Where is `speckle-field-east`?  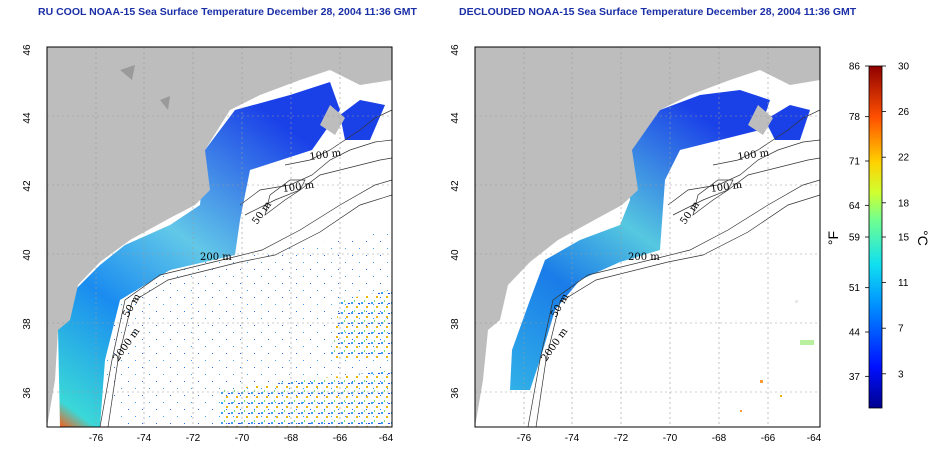 speckle-field-east is located at coordinates (361, 325).